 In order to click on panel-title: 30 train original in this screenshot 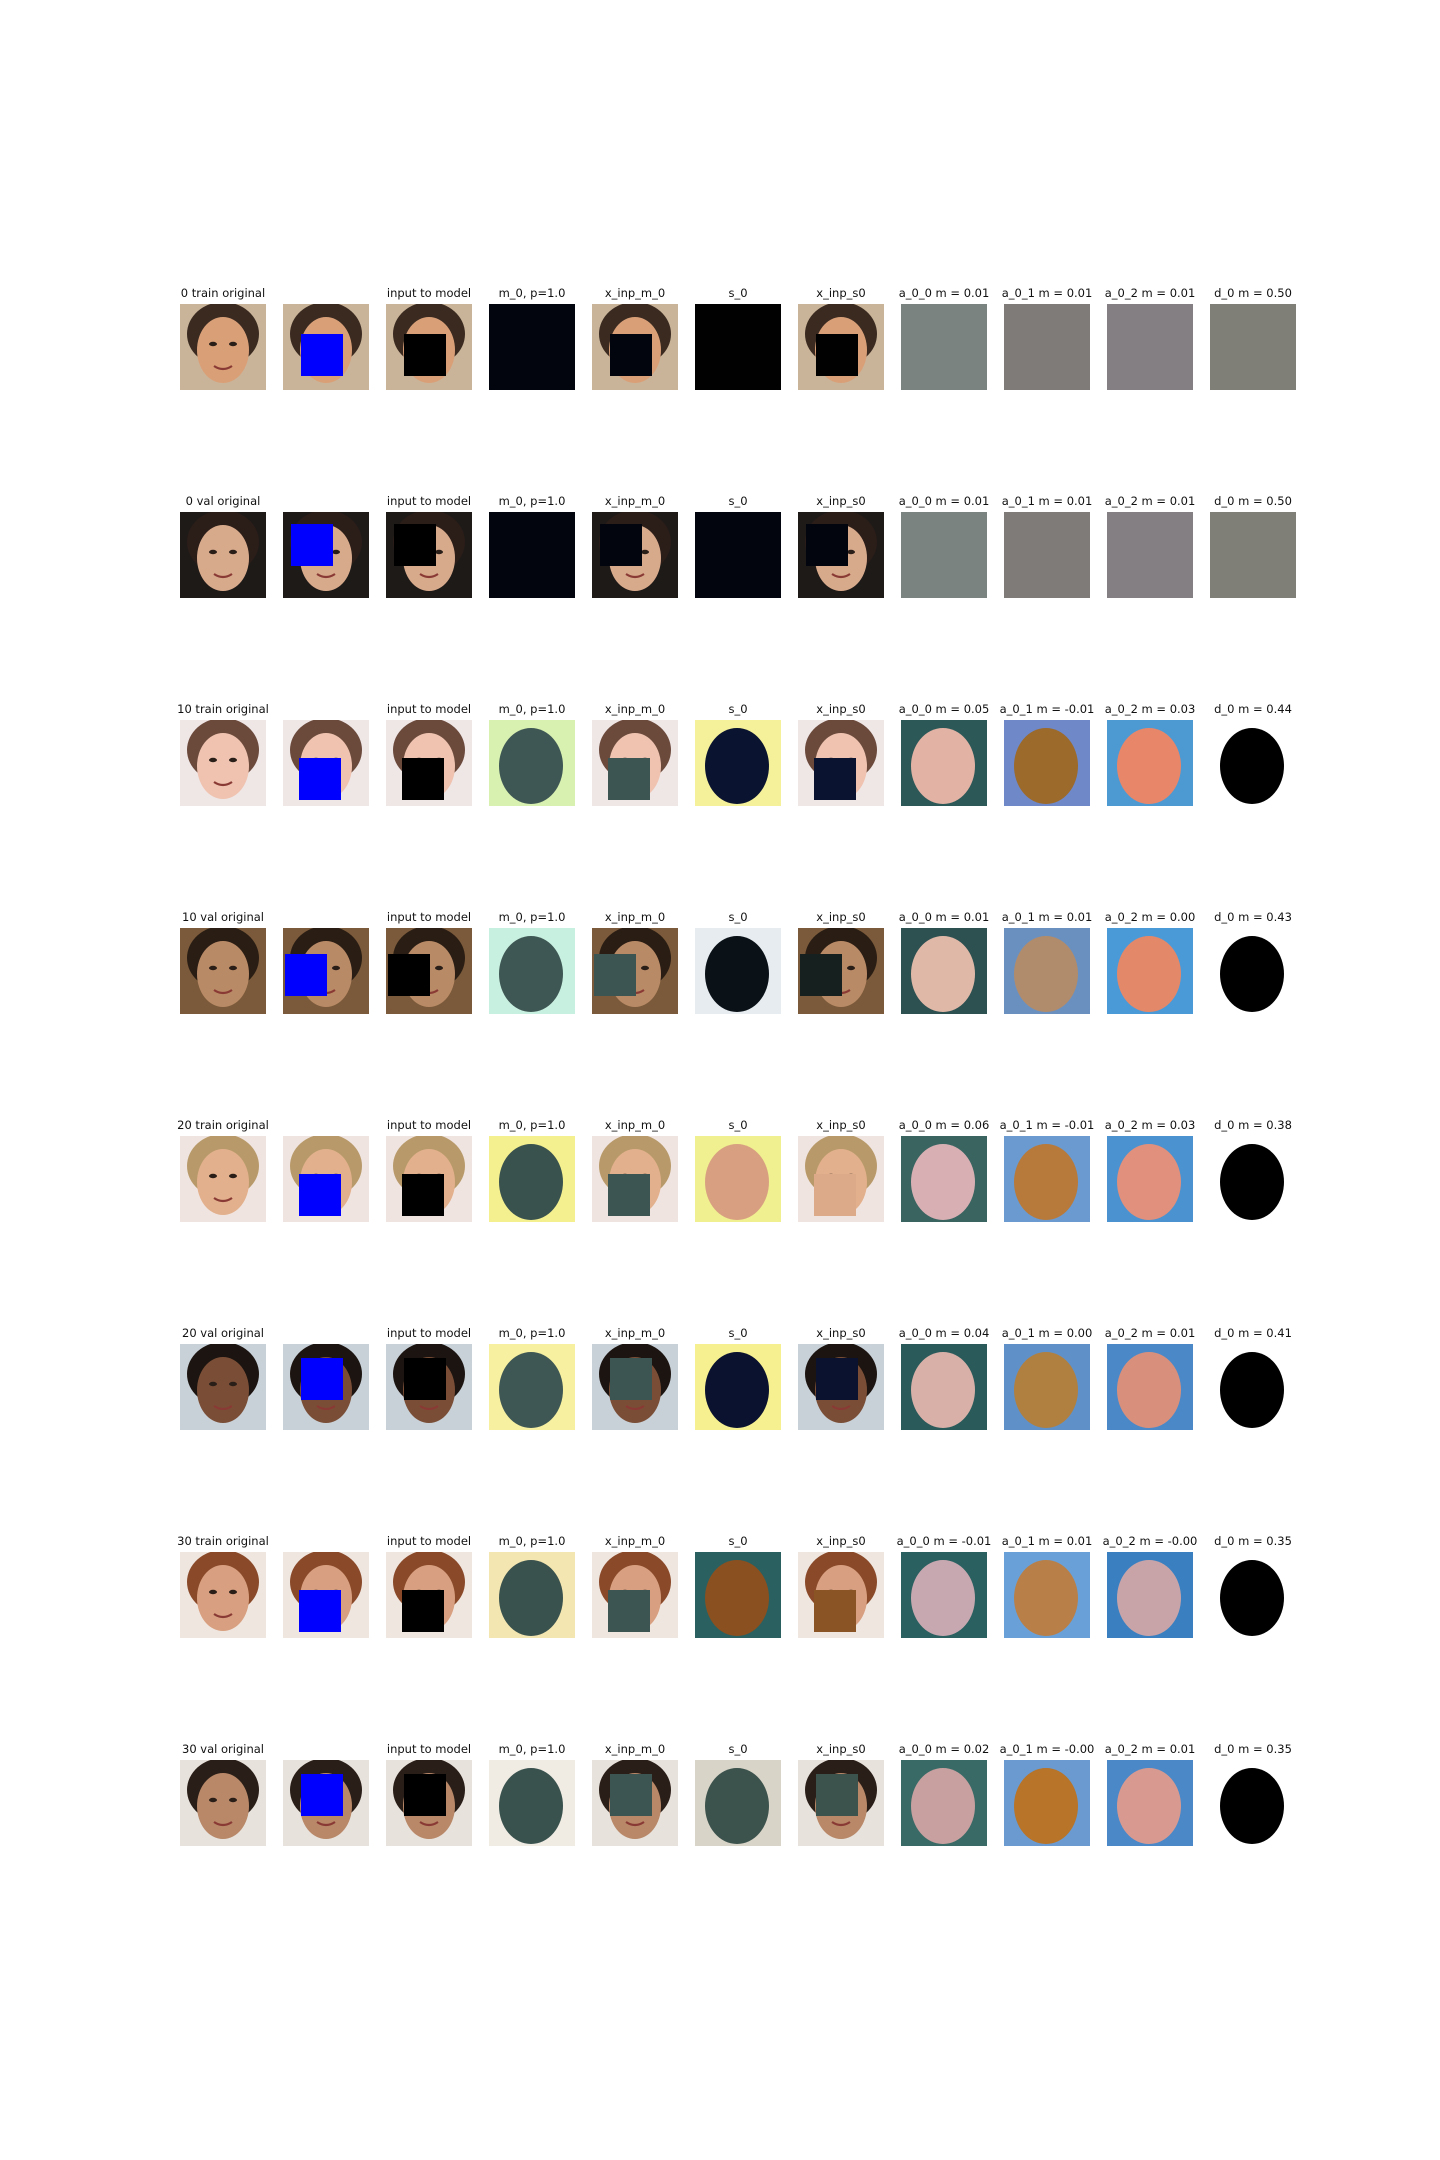, I will do `click(223, 1541)`.